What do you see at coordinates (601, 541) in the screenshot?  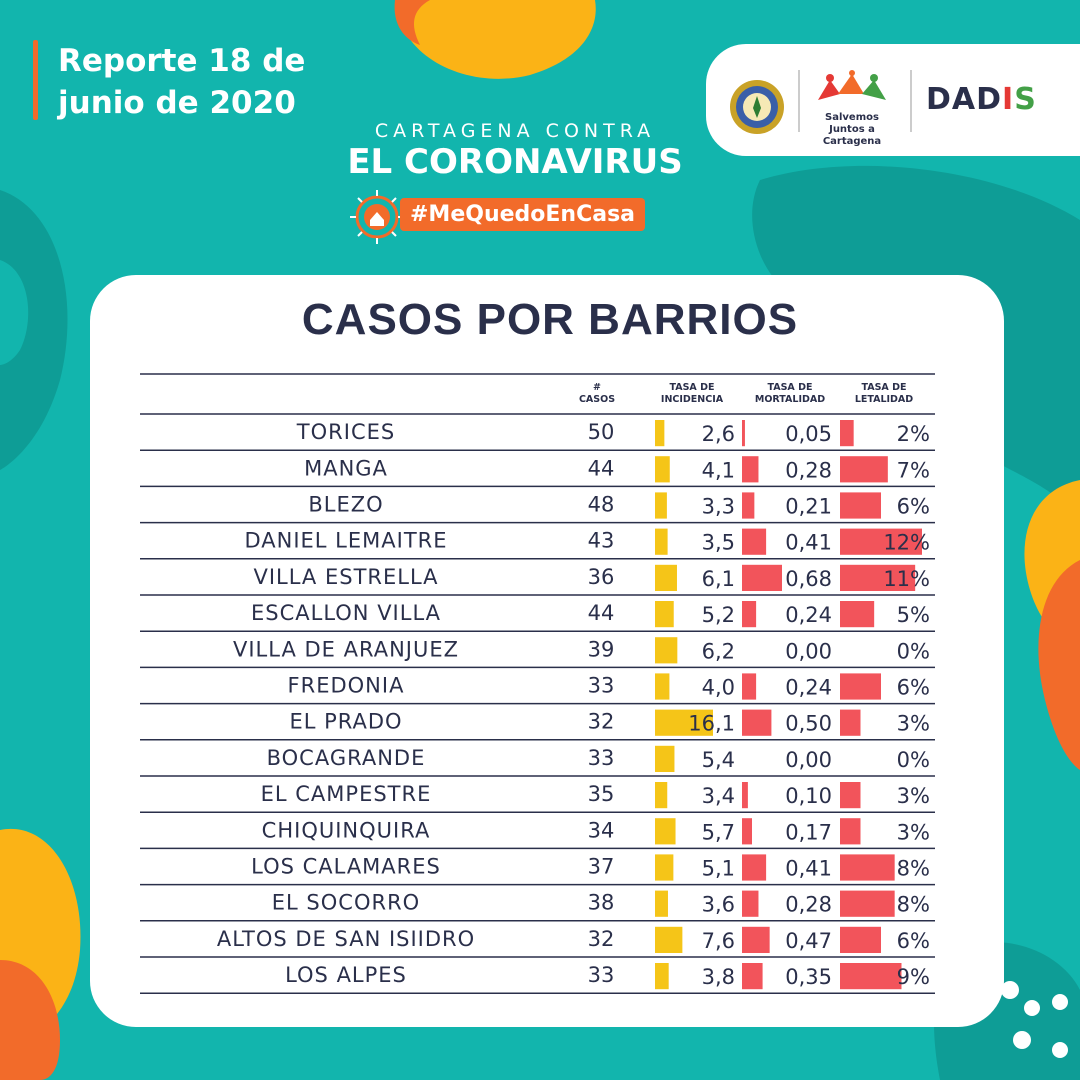 I see `cases-value: 43` at bounding box center [601, 541].